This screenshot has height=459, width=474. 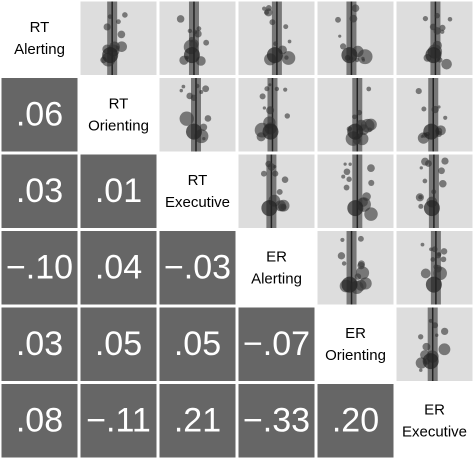 I want to click on correlation-value: .08, so click(x=39, y=421).